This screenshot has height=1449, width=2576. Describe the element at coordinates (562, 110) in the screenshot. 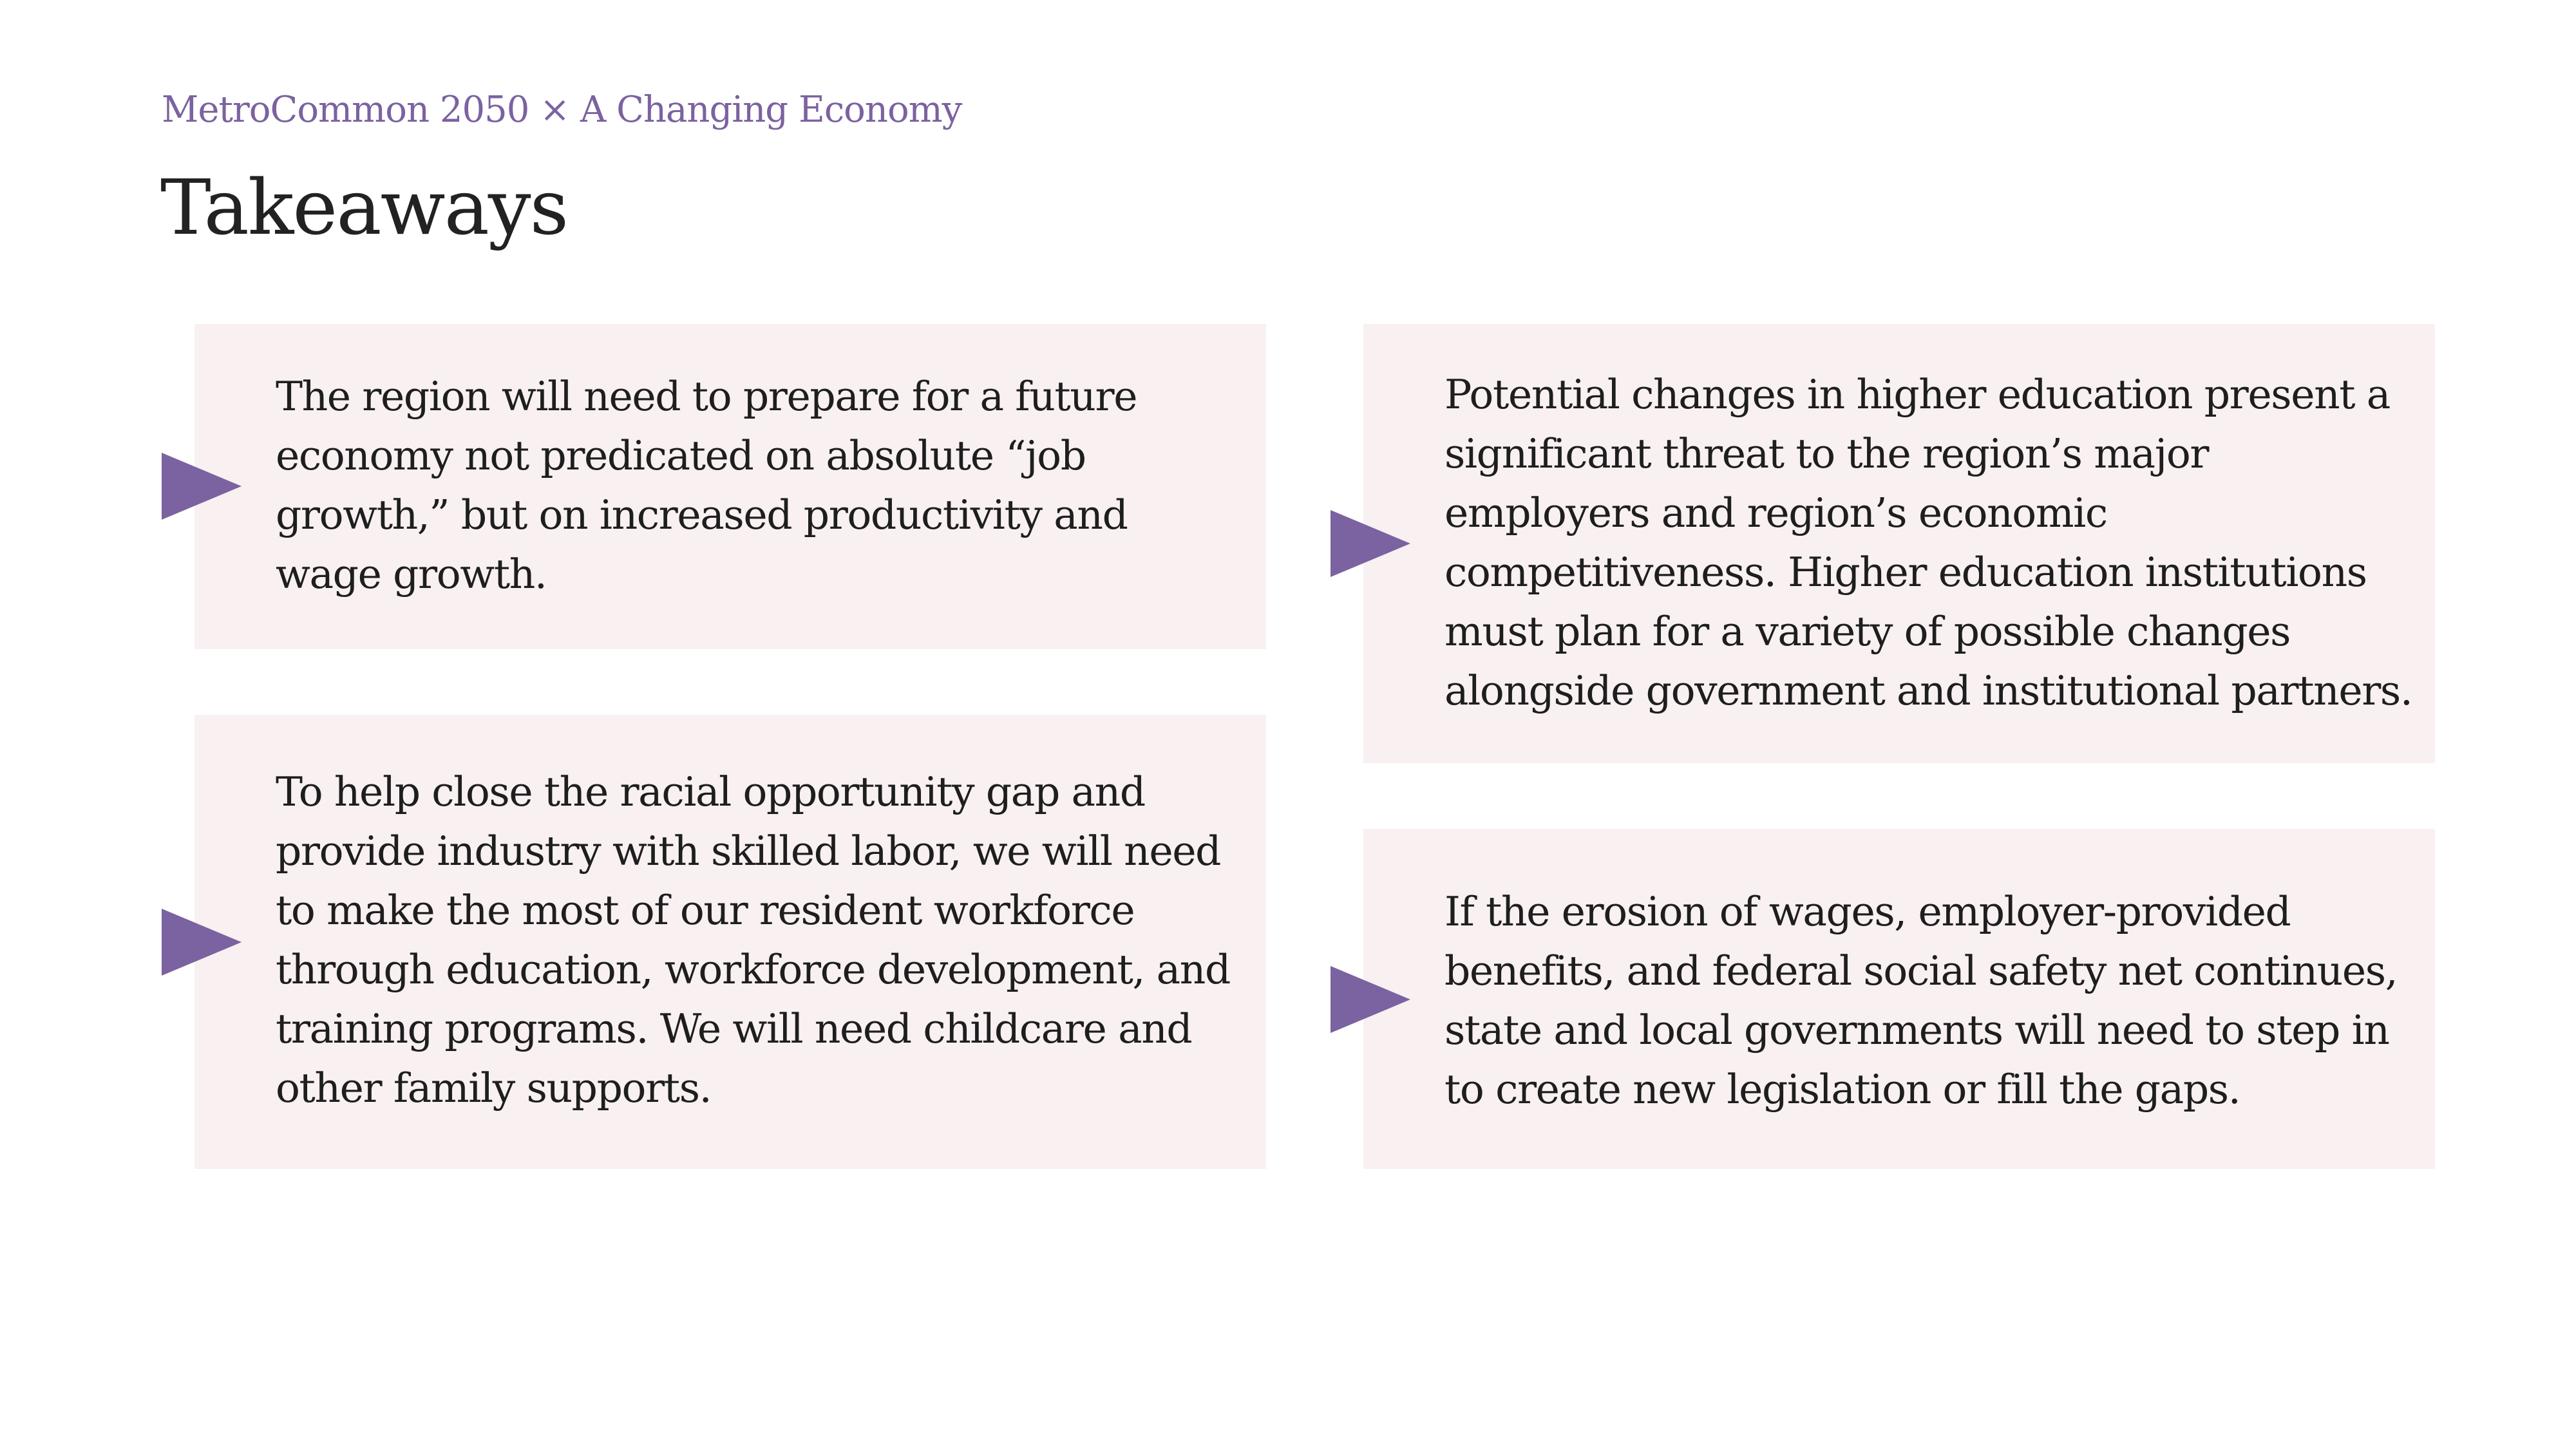

I see `deck-subtitle: MetroCommon 2050 × A Changing Economy` at that location.